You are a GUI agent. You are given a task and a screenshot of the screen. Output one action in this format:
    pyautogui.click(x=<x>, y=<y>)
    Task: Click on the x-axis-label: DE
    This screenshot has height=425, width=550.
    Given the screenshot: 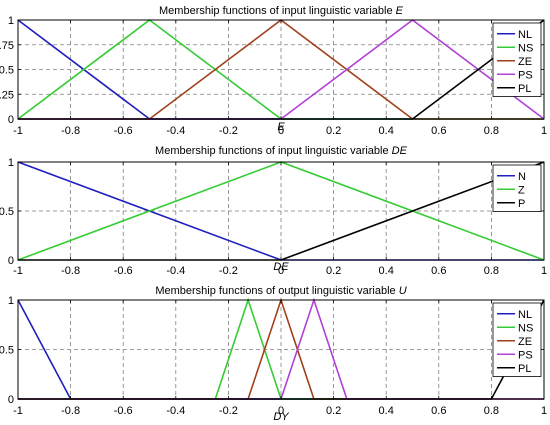 What is the action you would take?
    pyautogui.click(x=281, y=267)
    